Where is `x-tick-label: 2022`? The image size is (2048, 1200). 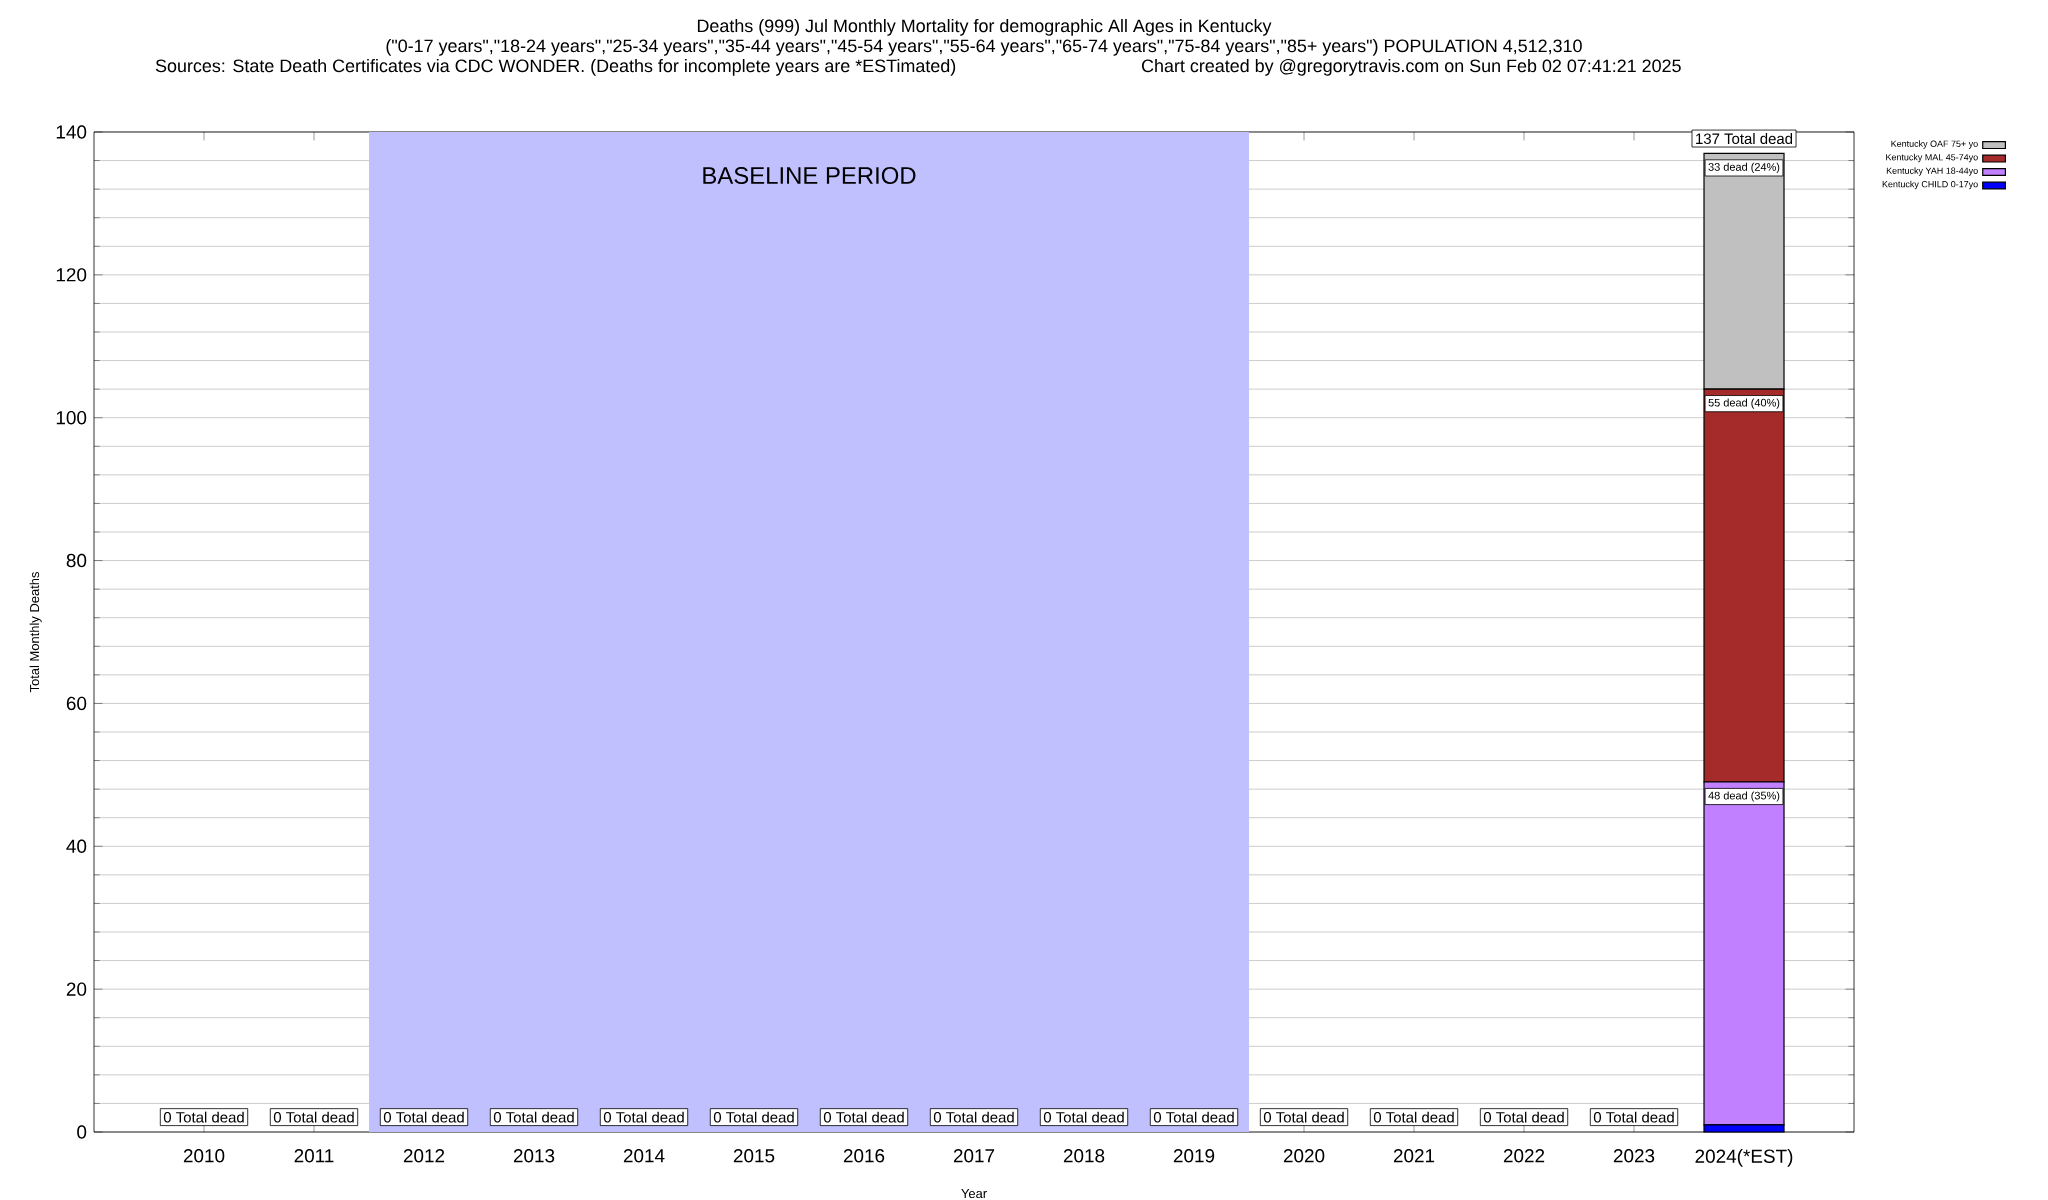 x-tick-label: 2022 is located at coordinates (1524, 1156).